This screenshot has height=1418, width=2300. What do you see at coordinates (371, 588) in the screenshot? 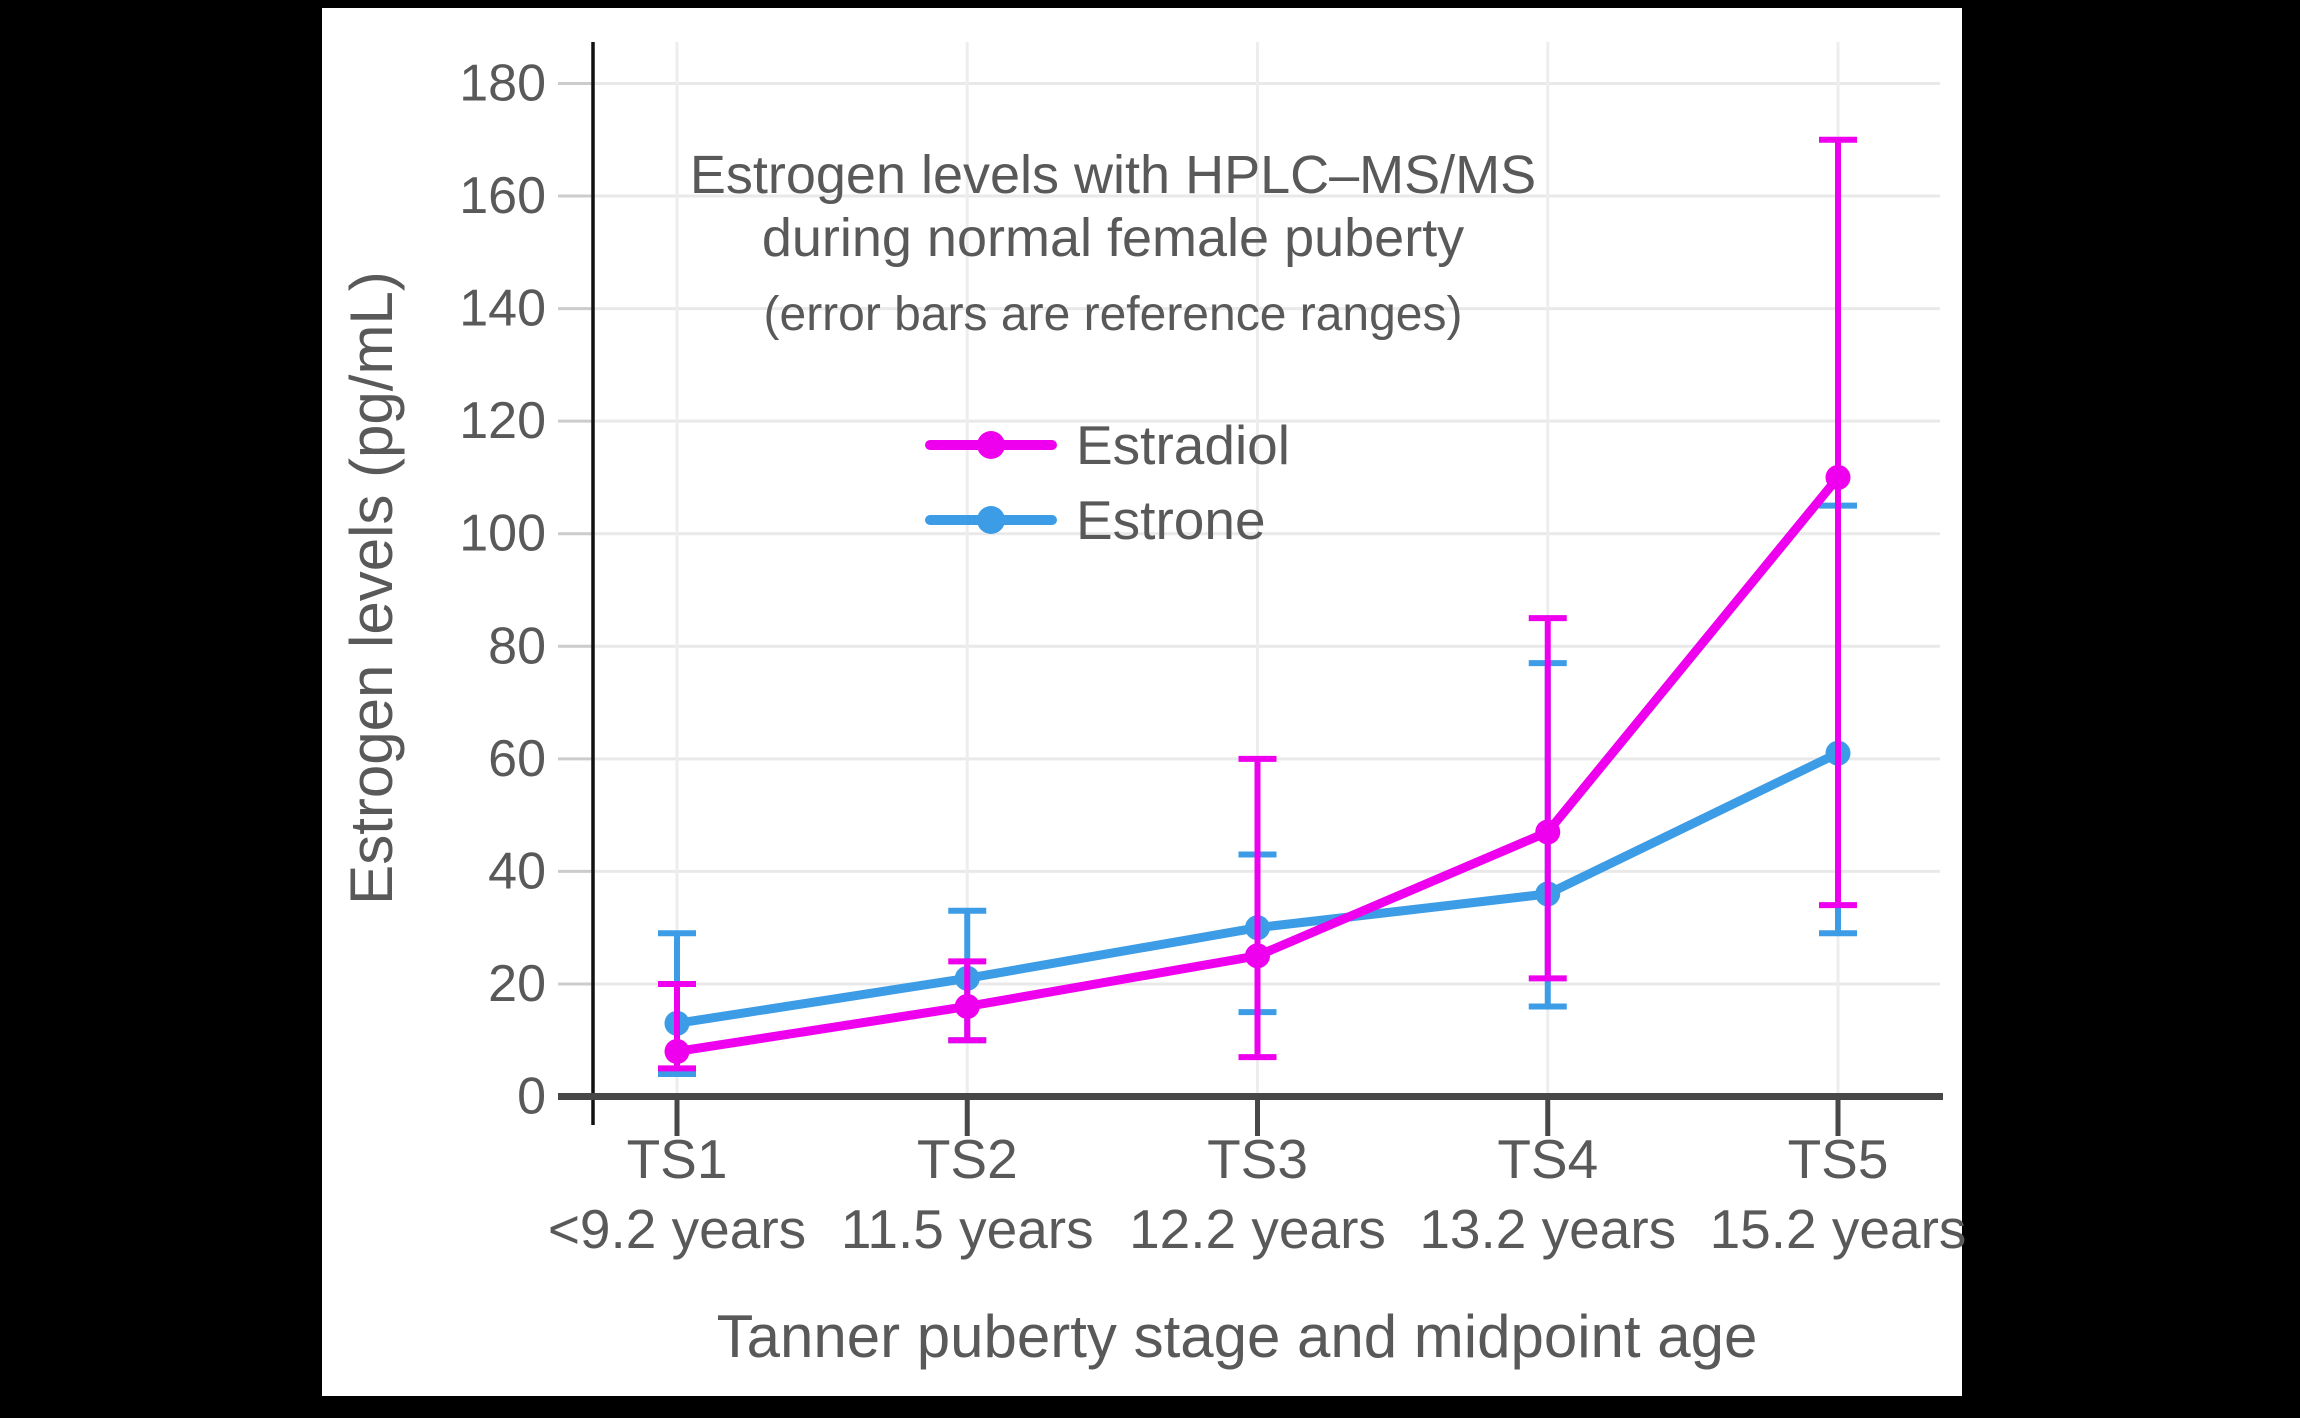
I see `y-axis-title: Estrogen levels (pg/mL)` at bounding box center [371, 588].